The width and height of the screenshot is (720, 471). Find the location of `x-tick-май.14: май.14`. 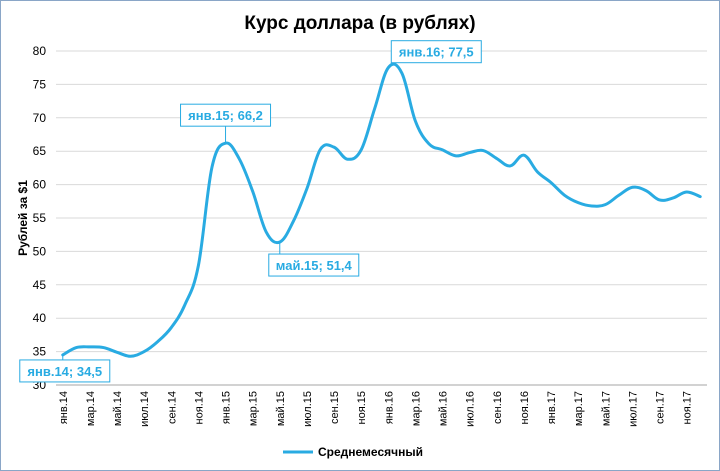

x-tick-май.14: май.14 is located at coordinates (118, 408).